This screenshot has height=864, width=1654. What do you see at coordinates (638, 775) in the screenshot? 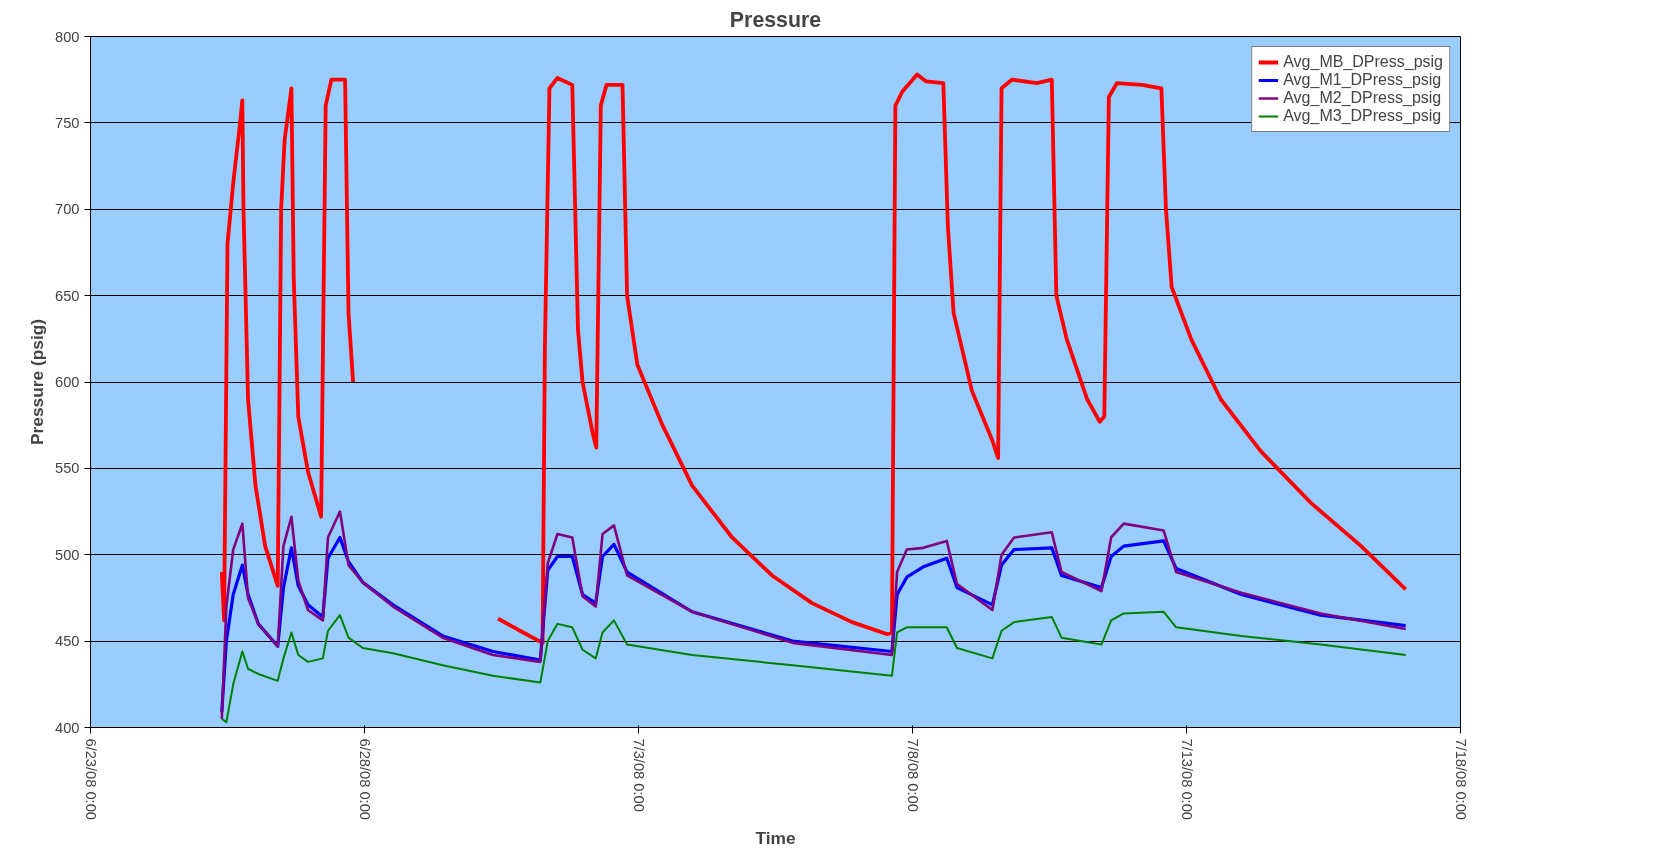
I see `x-tick-label: 7/3/08 0:00` at bounding box center [638, 775].